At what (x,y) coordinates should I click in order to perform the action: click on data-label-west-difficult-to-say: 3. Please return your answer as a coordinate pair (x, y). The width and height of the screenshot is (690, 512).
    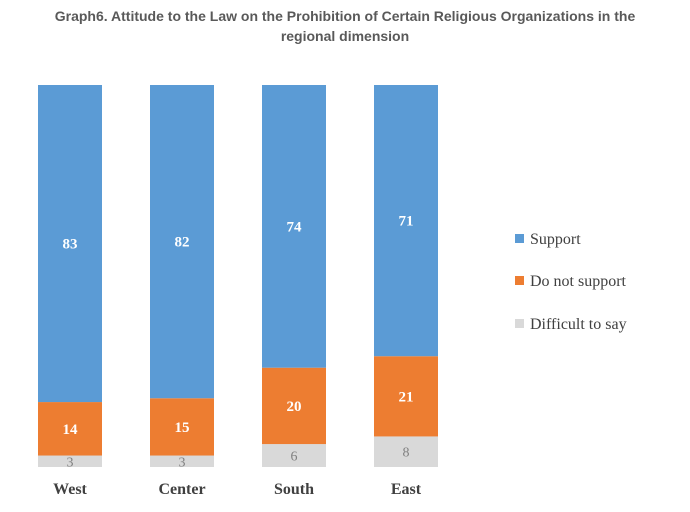
    Looking at the image, I should click on (70, 462).